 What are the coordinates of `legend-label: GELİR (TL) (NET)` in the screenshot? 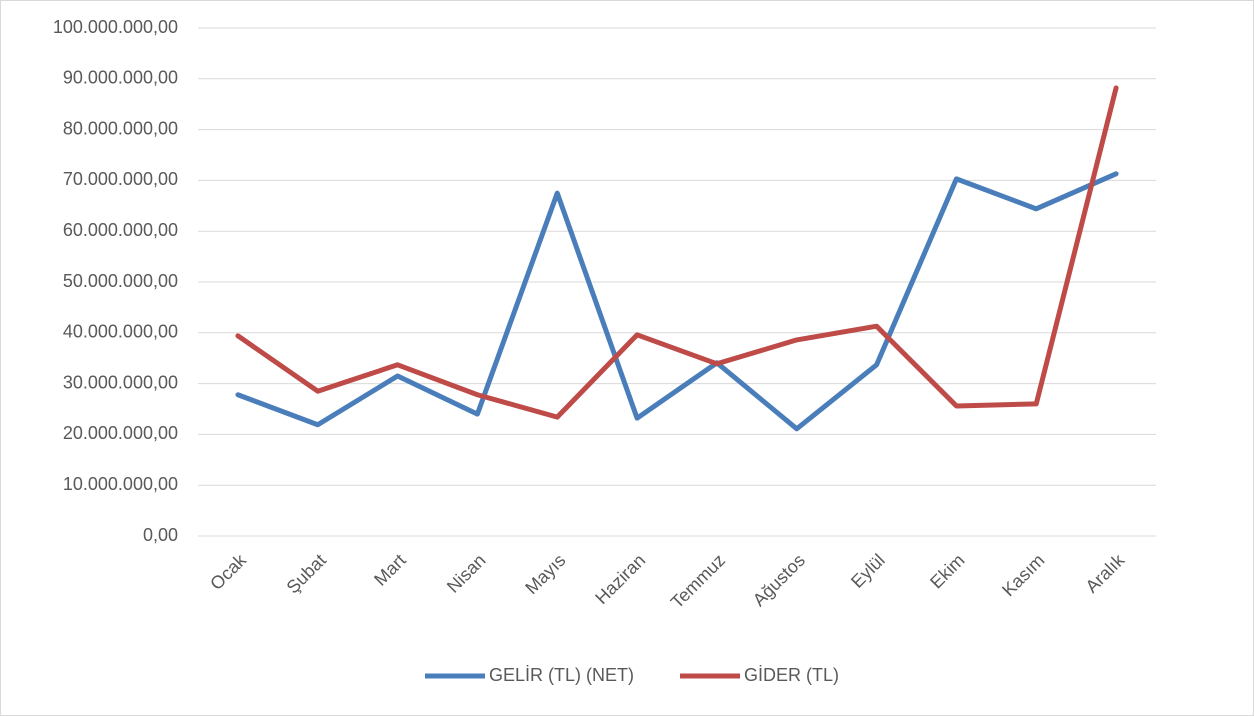 It's located at (561, 675).